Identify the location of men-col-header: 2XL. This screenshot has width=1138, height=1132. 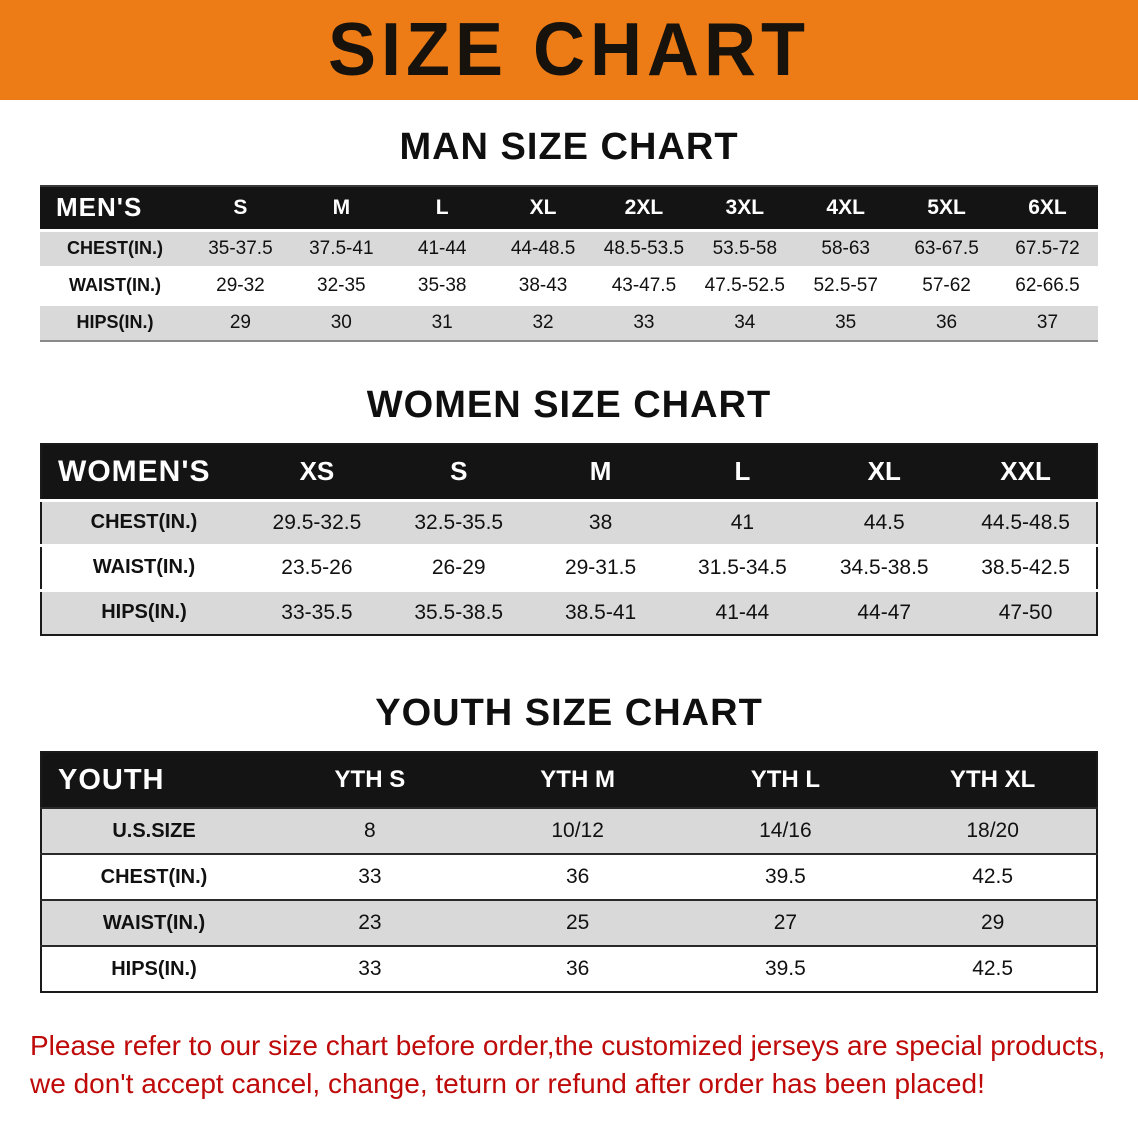
(644, 208).